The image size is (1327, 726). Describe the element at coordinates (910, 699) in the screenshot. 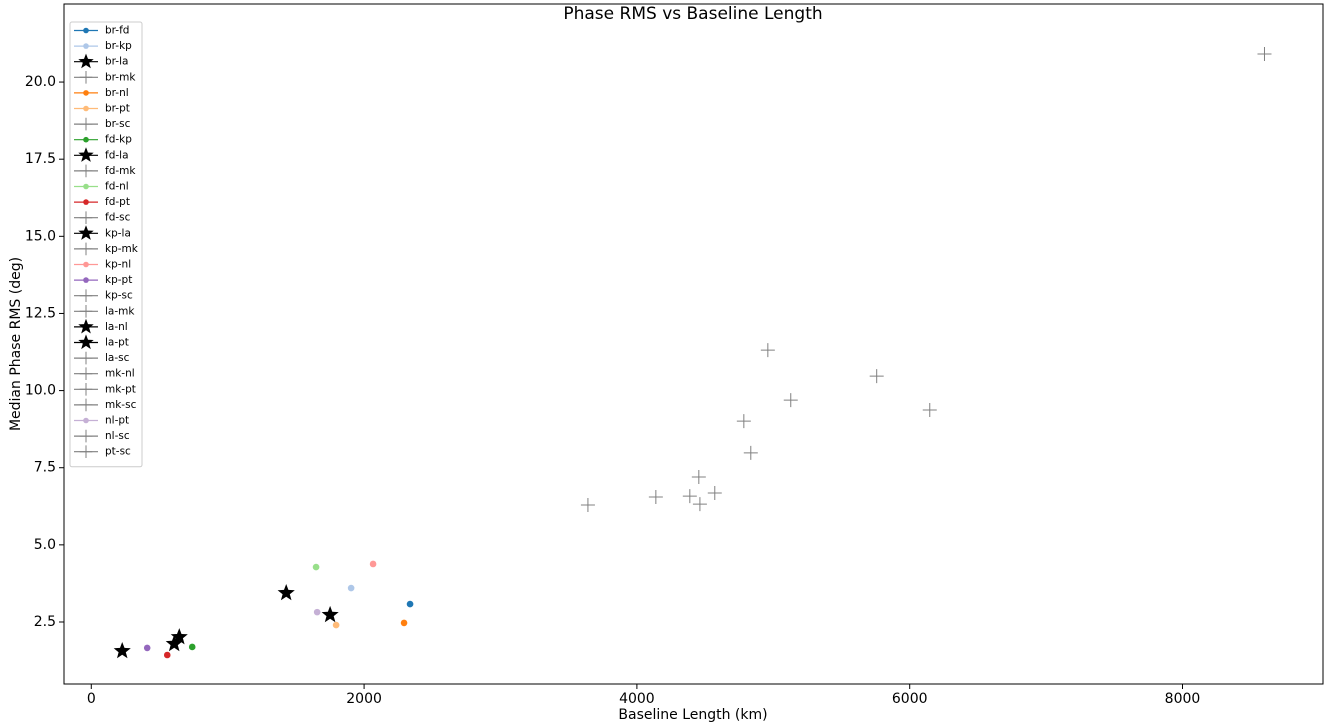

I see `x-tick-label: 6000` at that location.